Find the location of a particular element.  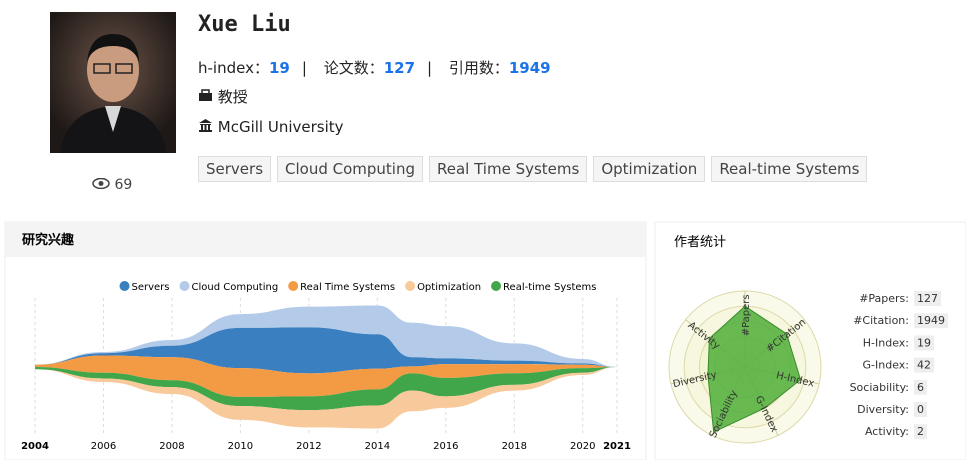

metric-value: 127 is located at coordinates (399, 68).